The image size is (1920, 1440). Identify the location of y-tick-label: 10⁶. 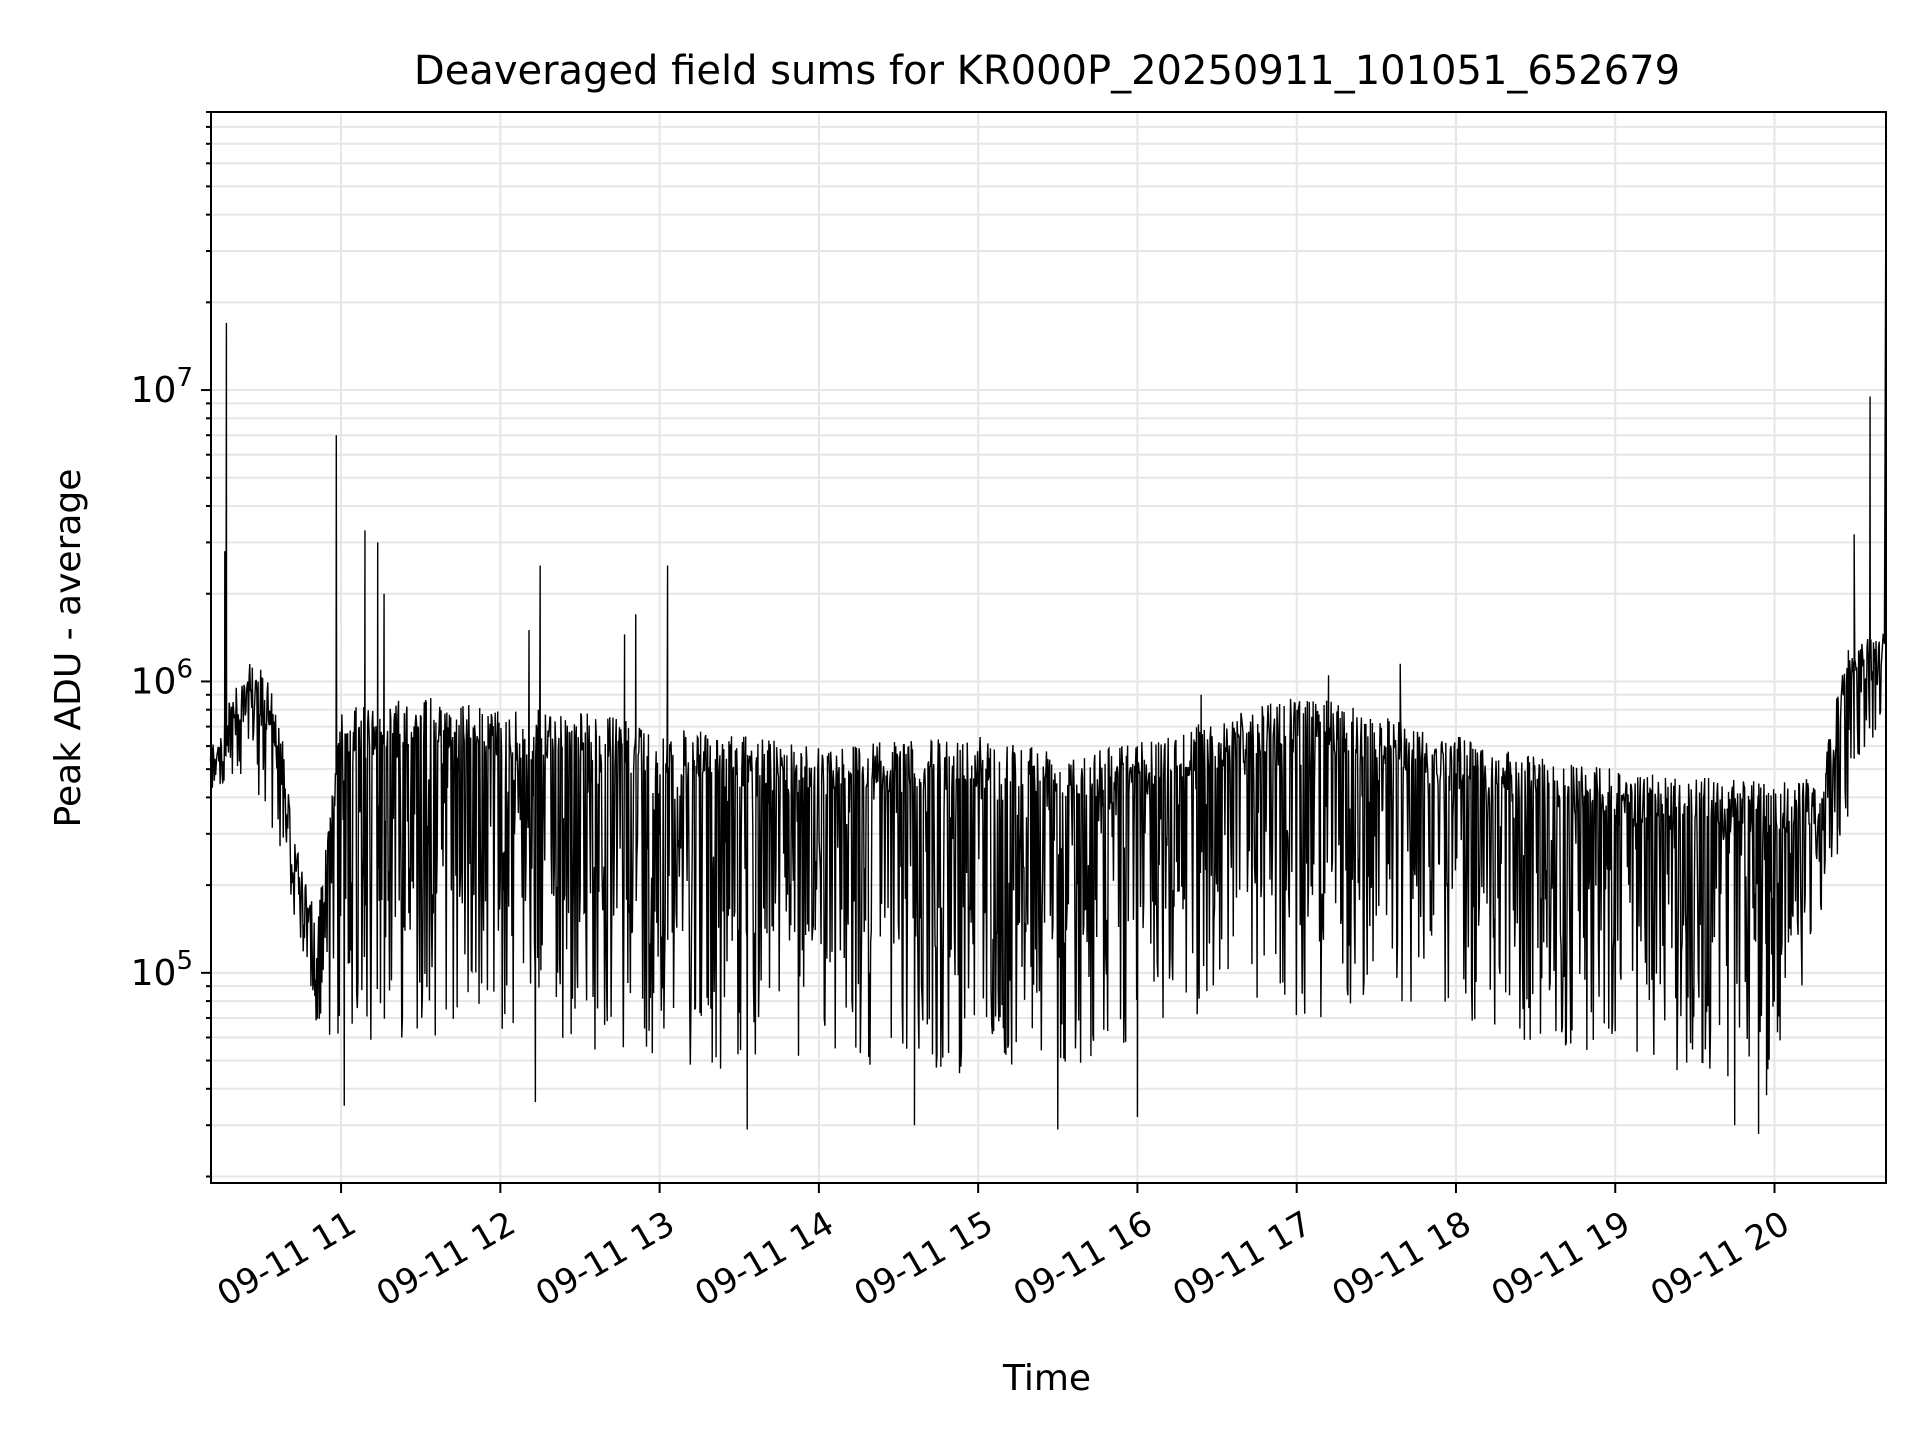
(162, 678).